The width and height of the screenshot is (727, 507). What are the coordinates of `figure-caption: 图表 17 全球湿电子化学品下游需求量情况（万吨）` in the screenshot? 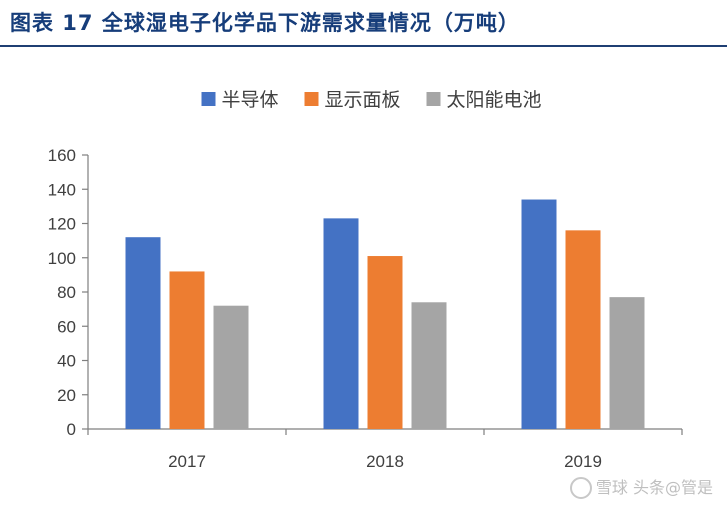 It's located at (265, 23).